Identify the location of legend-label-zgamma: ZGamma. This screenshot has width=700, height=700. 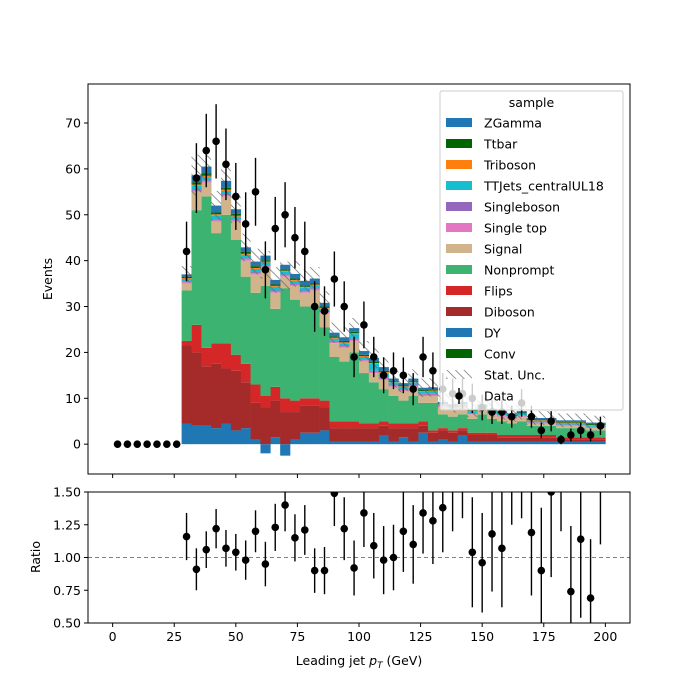
(513, 123).